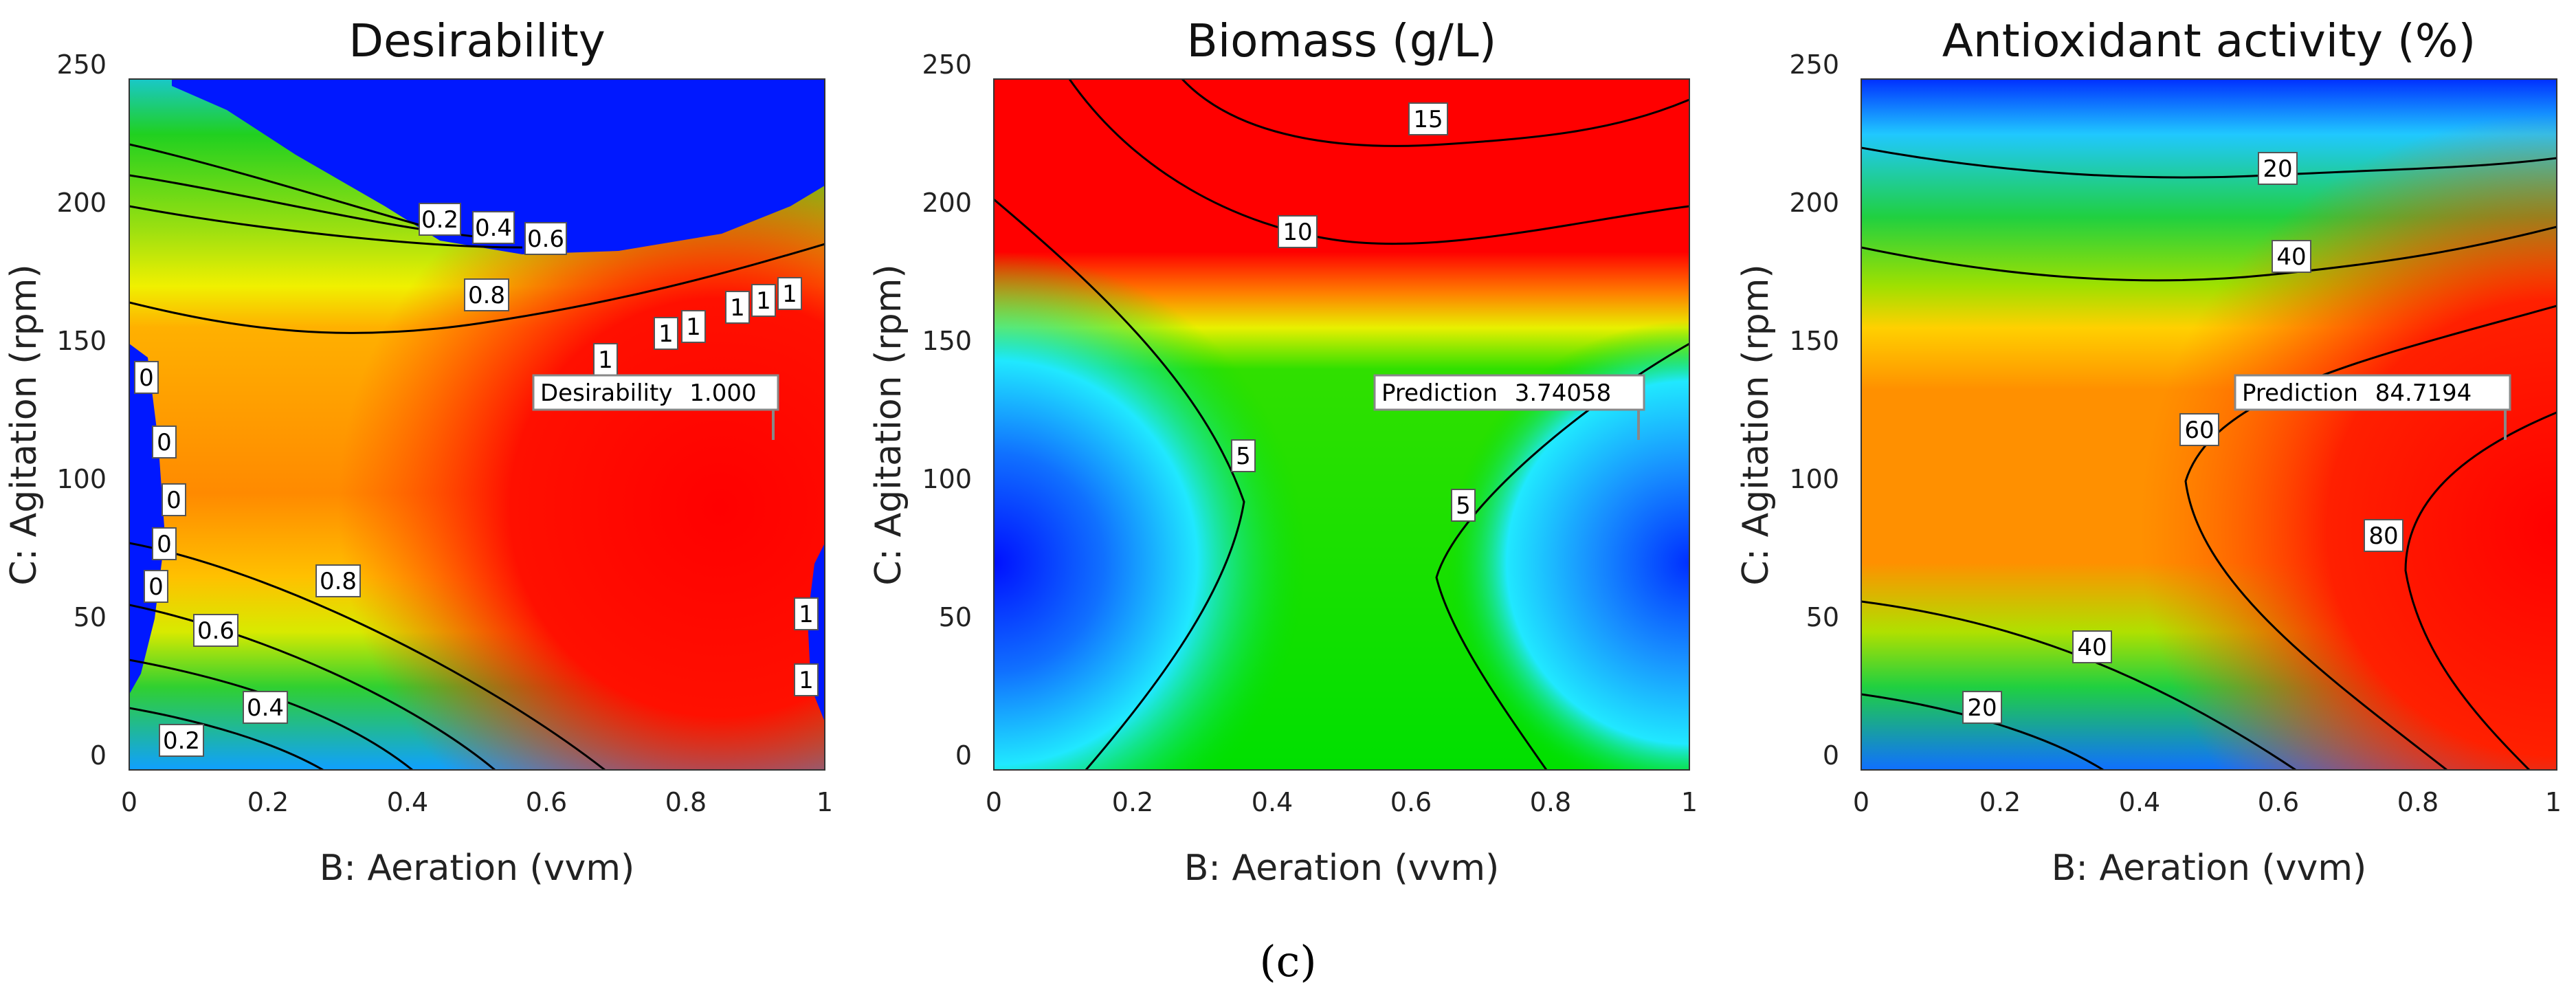 This screenshot has height=1005, width=2576. I want to click on y-tick-label: 150, so click(1814, 341).